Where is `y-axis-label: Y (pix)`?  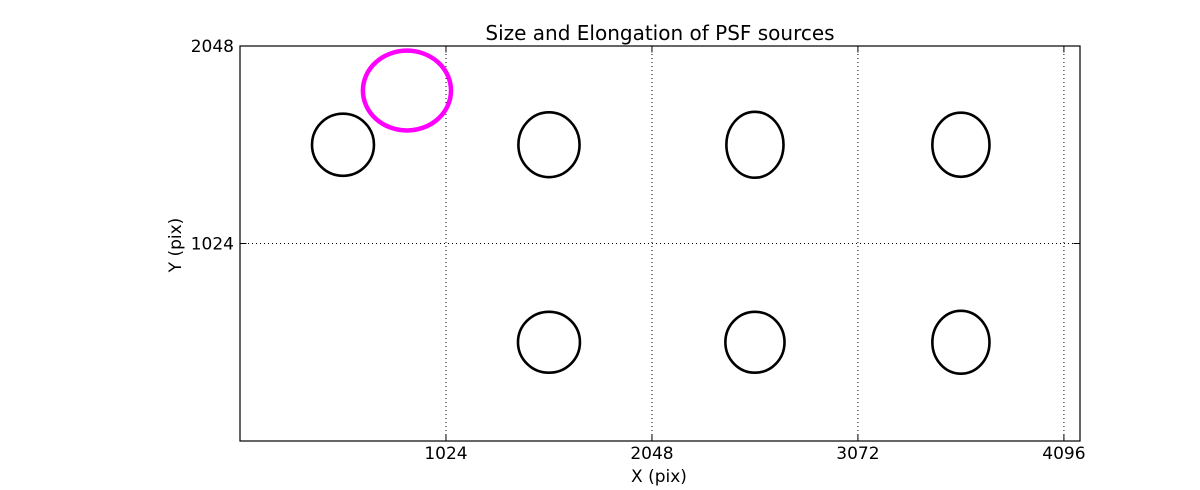
y-axis-label: Y (pix) is located at coordinates (176, 246).